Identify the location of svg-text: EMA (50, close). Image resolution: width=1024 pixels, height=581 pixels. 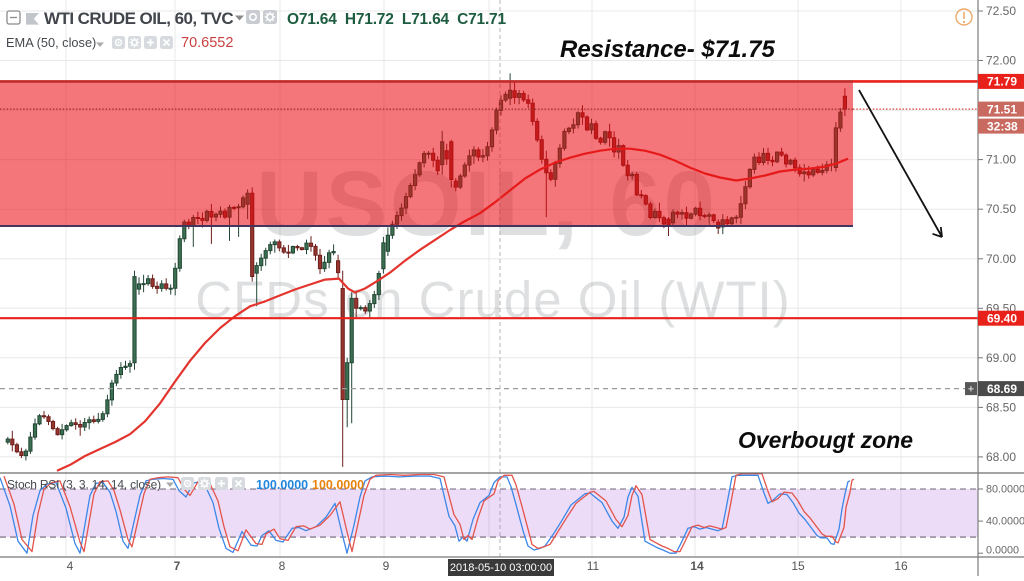
(51, 42).